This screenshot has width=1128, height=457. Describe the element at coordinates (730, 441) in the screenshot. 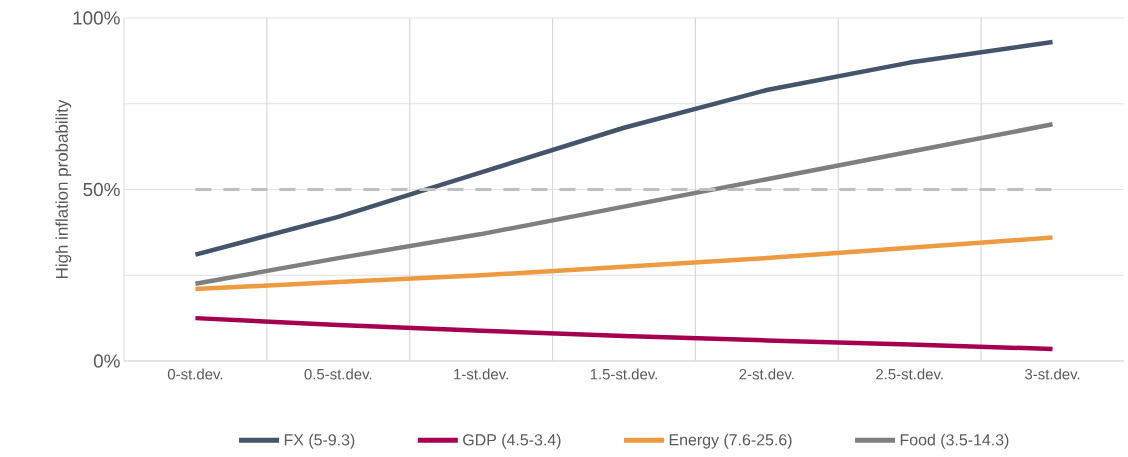

I see `legend-label: Energy (7.6-25.6)` at that location.